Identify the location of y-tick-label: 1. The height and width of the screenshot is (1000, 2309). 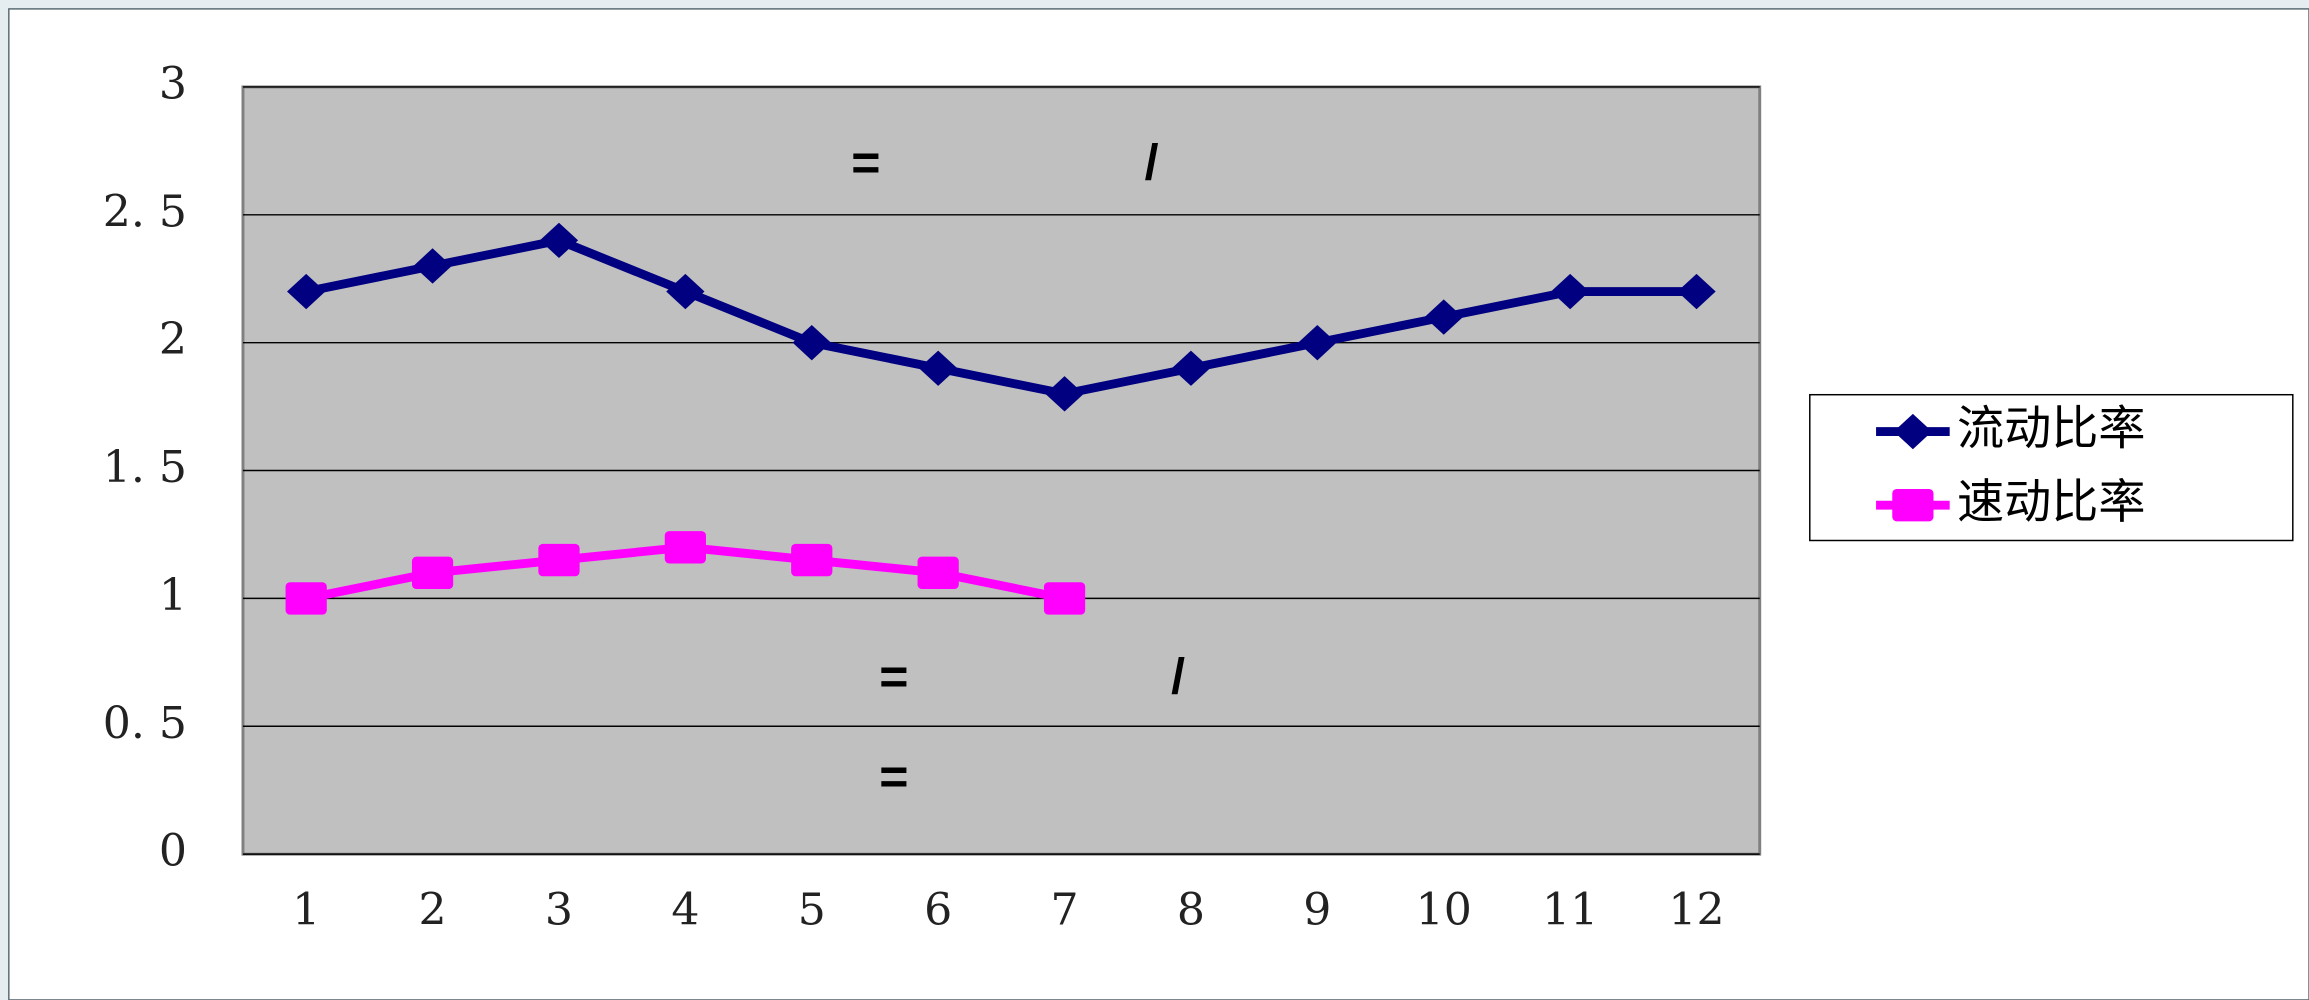
(173, 595).